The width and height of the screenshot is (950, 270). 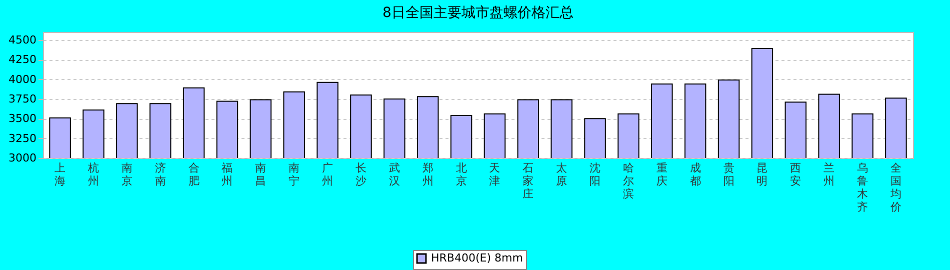 What do you see at coordinates (628, 181) in the screenshot?
I see `x-tick-label: 哈尔滨` at bounding box center [628, 181].